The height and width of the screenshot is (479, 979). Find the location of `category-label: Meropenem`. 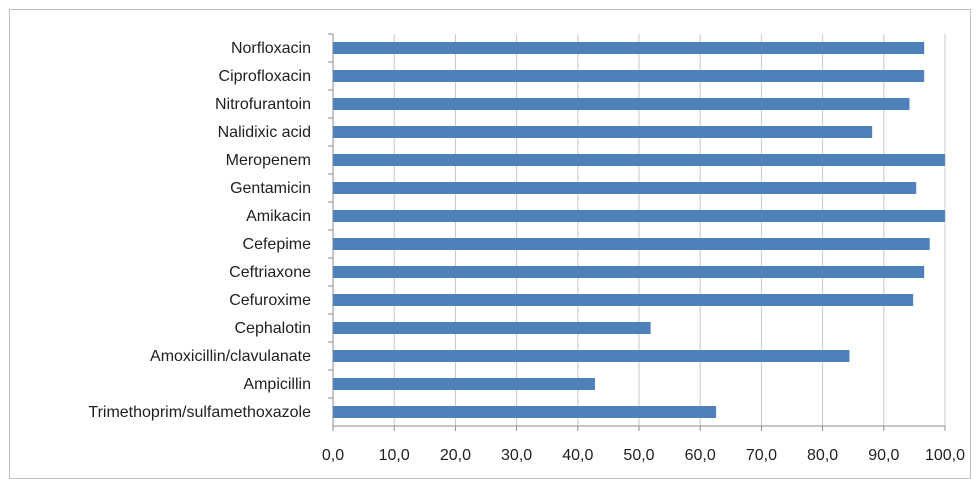

category-label: Meropenem is located at coordinates (268, 160).